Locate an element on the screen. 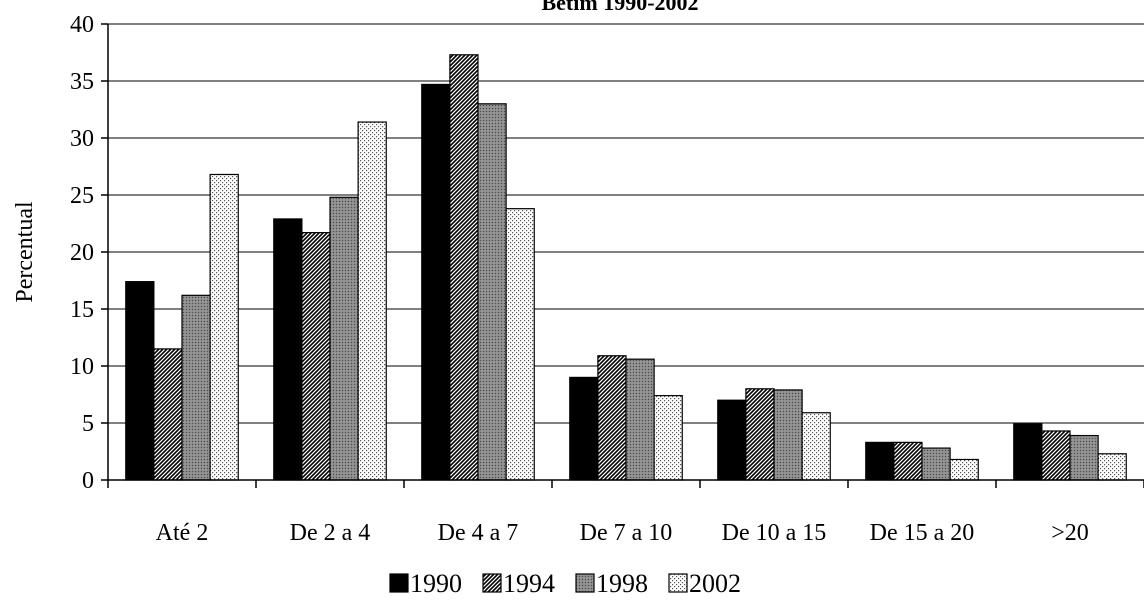  legend-item-1990: 1990 is located at coordinates (425, 583).